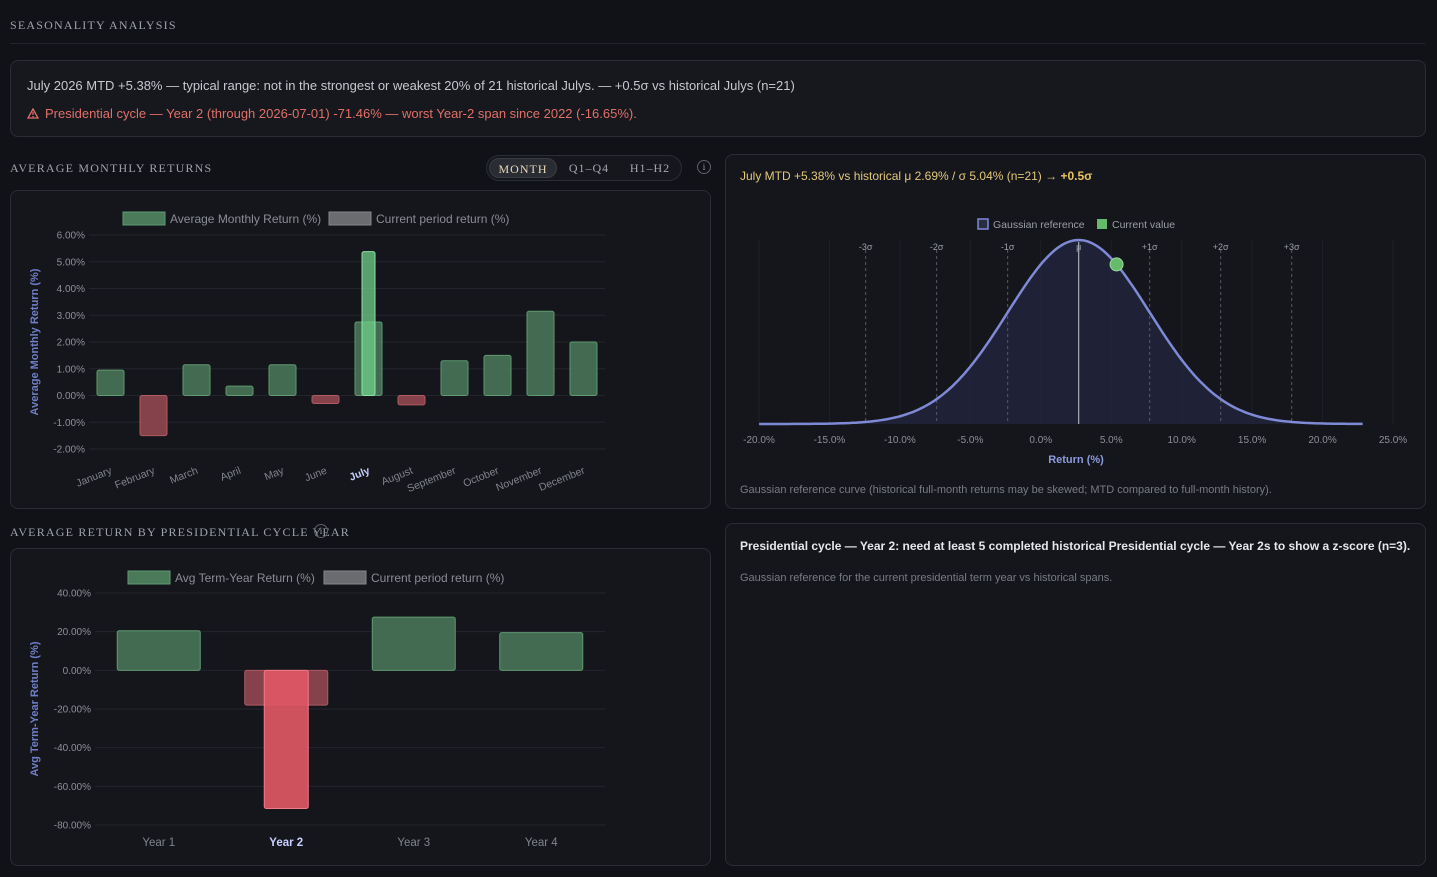  I want to click on sigma-label: μ, so click(1078, 247).